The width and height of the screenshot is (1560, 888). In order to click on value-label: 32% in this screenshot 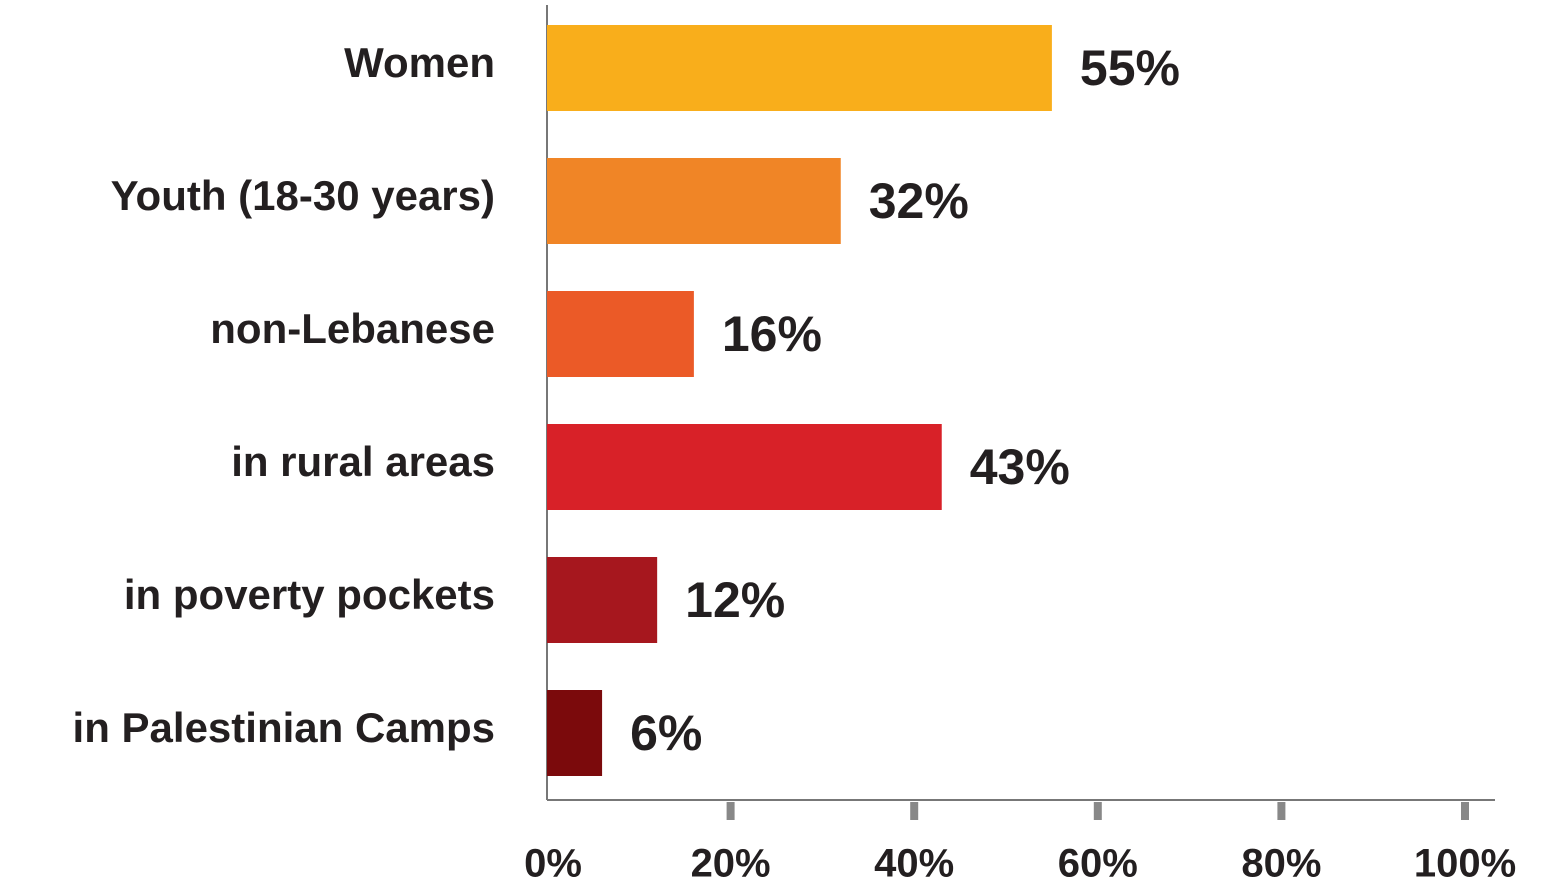, I will do `click(919, 201)`.